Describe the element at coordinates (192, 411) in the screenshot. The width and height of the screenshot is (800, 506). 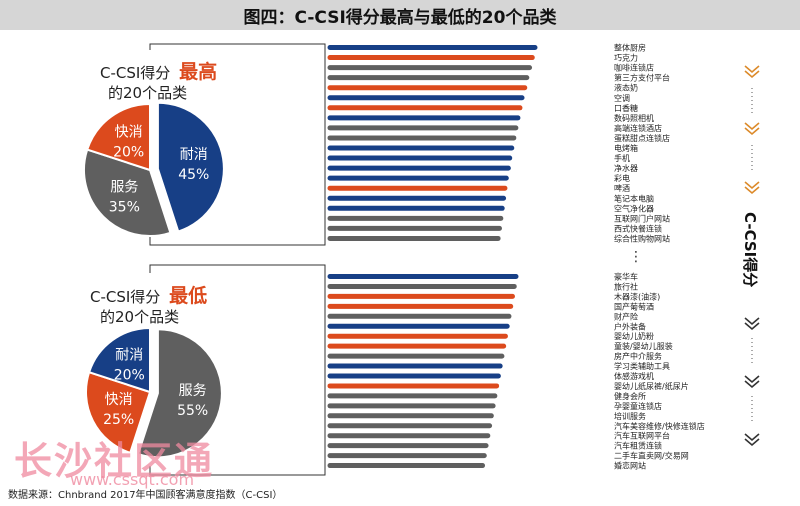
I see `pie-slice-value-1-0: 55%` at that location.